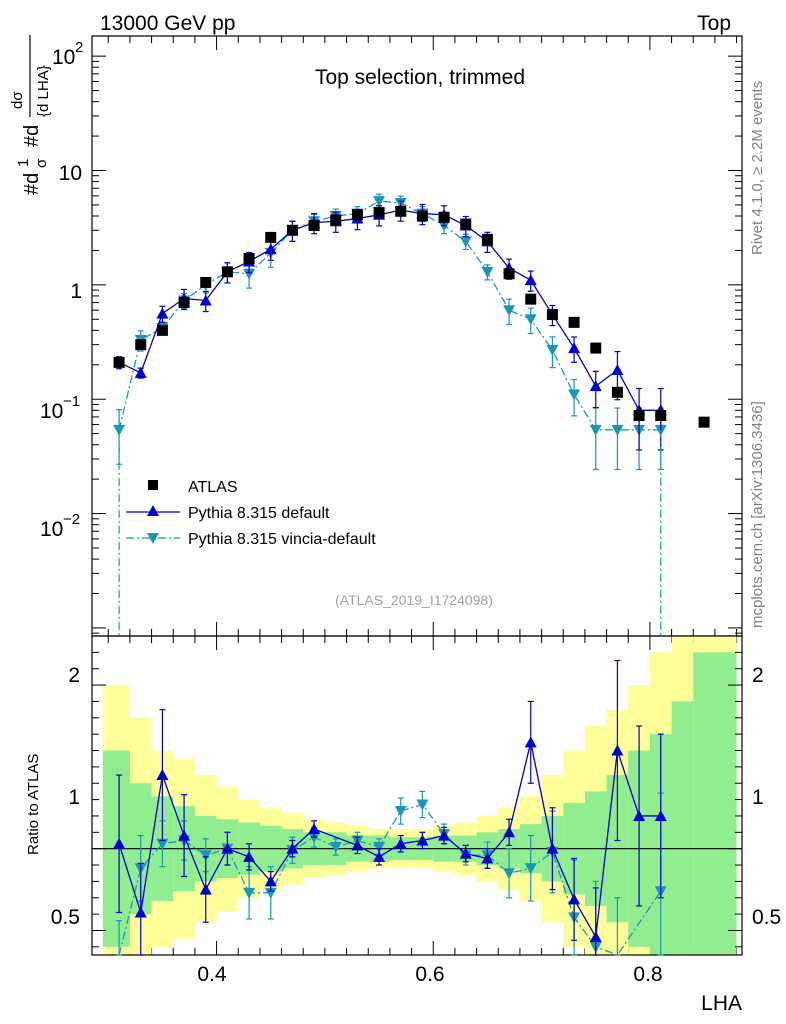 The width and height of the screenshot is (786, 1024). Describe the element at coordinates (43, 91) in the screenshot. I see `y-label-dlha: {d LHA}` at that location.